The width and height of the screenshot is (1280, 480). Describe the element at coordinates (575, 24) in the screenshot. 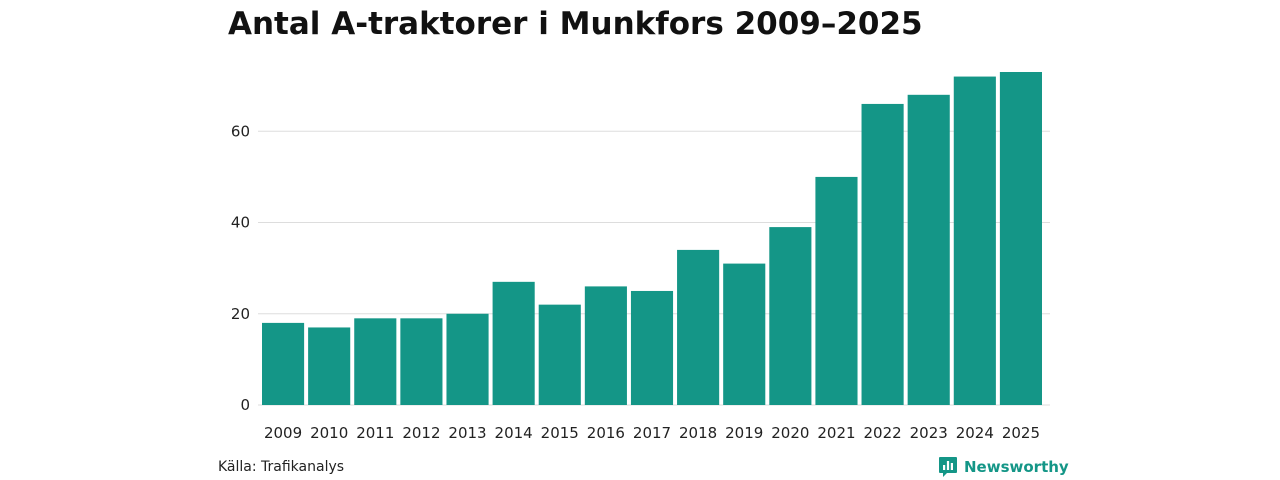

I see `chart-title: Antal A-traktorer i Munkfors 2009–2025` at that location.